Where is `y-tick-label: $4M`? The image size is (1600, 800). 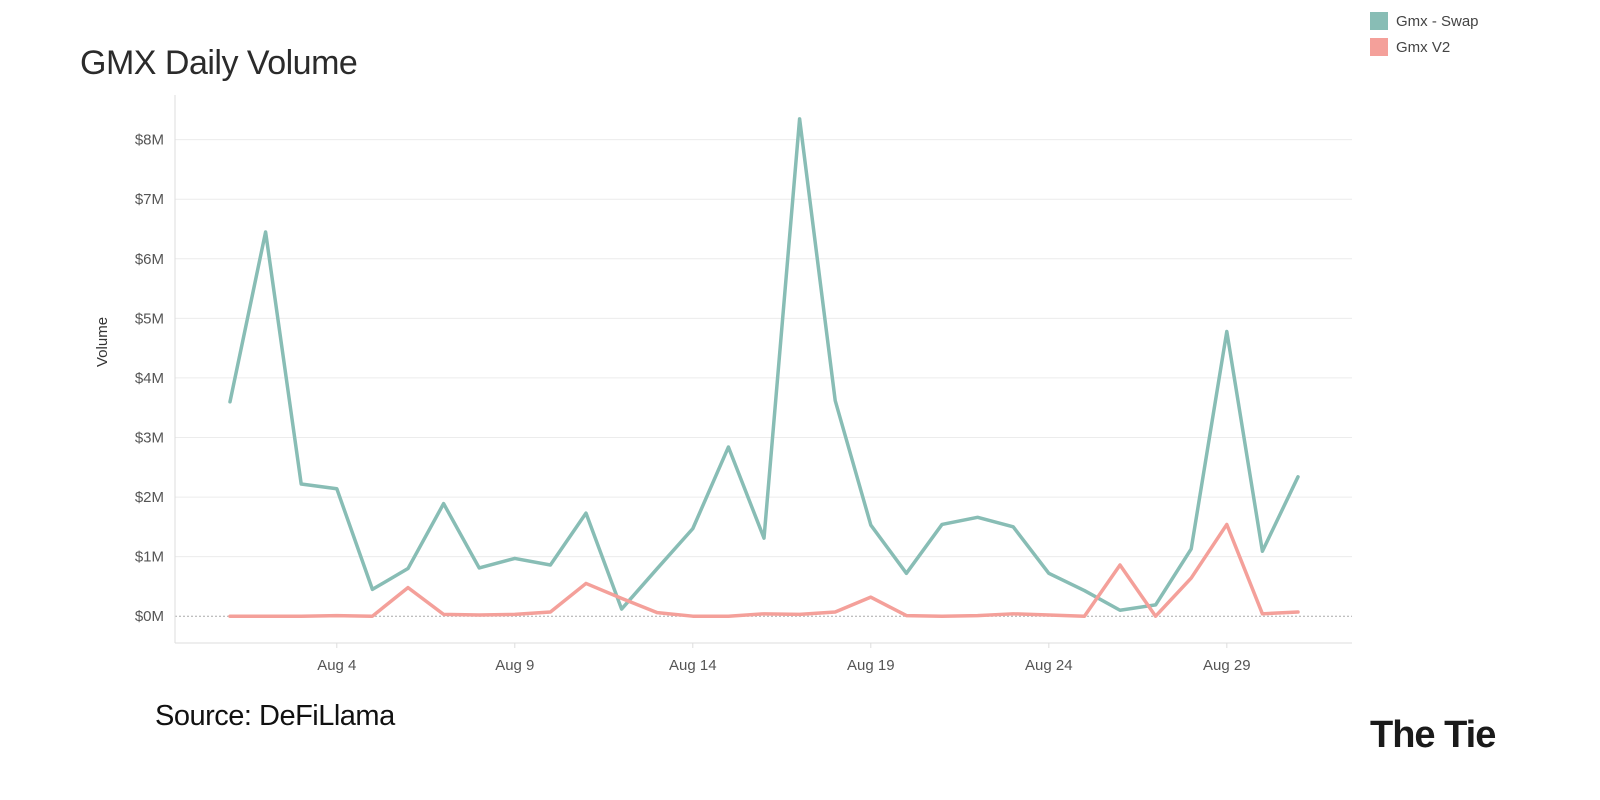 y-tick-label: $4M is located at coordinates (149, 378).